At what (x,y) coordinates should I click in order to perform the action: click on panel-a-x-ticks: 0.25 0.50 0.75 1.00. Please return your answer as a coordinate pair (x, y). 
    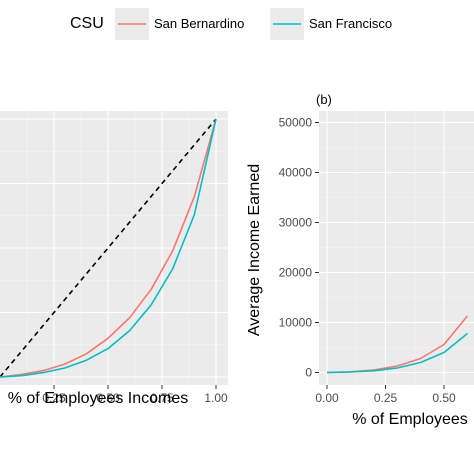
    Looking at the image, I should click on (135, 395).